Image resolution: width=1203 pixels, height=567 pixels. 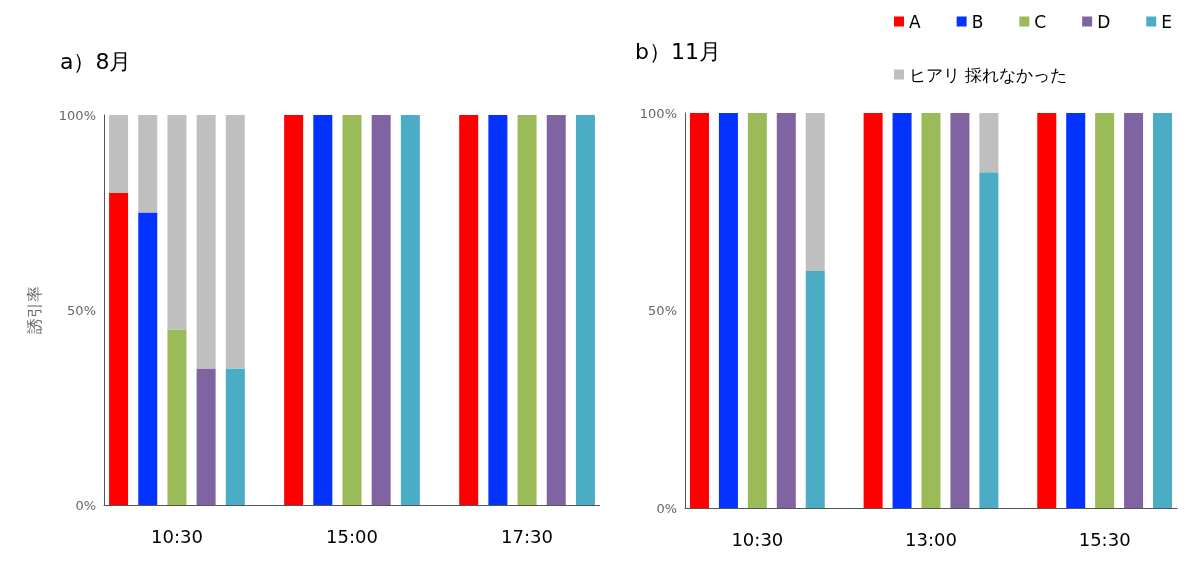 I want to click on legend-label: A, so click(x=915, y=21).